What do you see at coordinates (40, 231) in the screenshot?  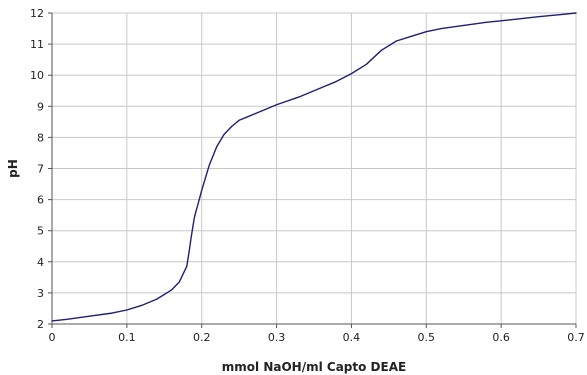 I see `y-tick-label: 5` at bounding box center [40, 231].